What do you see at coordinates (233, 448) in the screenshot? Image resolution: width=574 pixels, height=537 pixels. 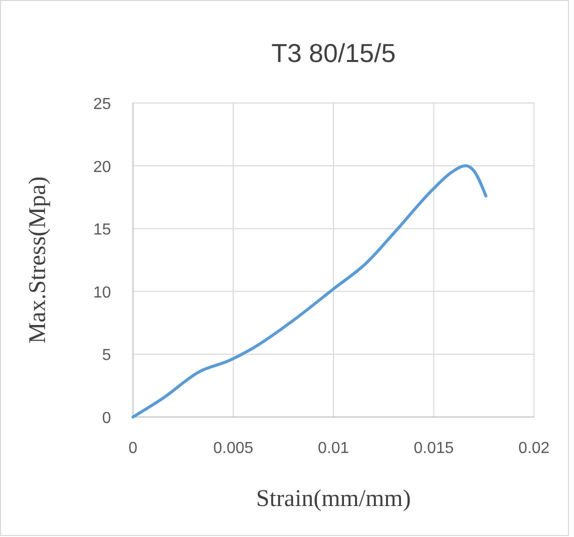 I see `x-tick-label: 0.005` at bounding box center [233, 448].